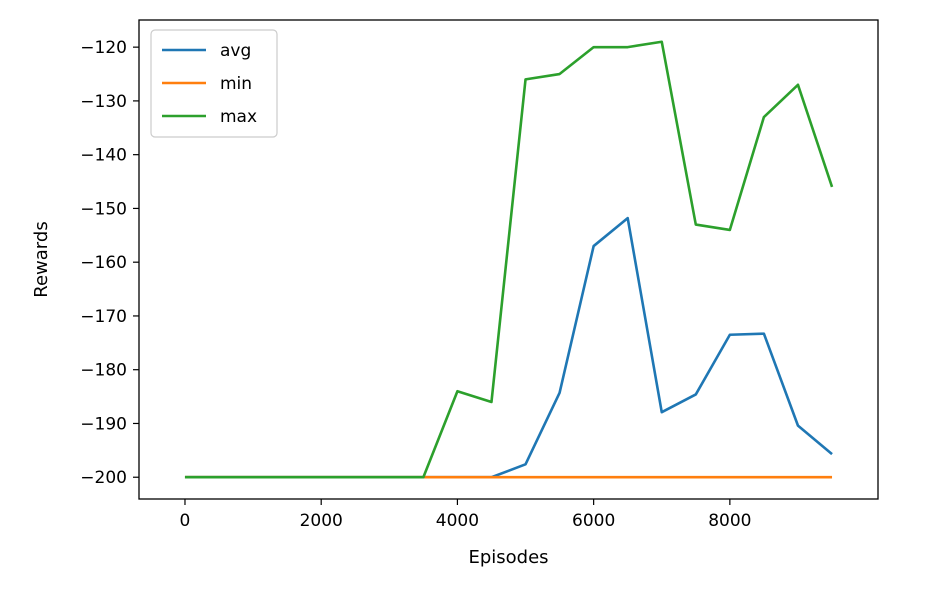 The image size is (928, 592). Describe the element at coordinates (238, 117) in the screenshot. I see `legend-label-max: max` at that location.